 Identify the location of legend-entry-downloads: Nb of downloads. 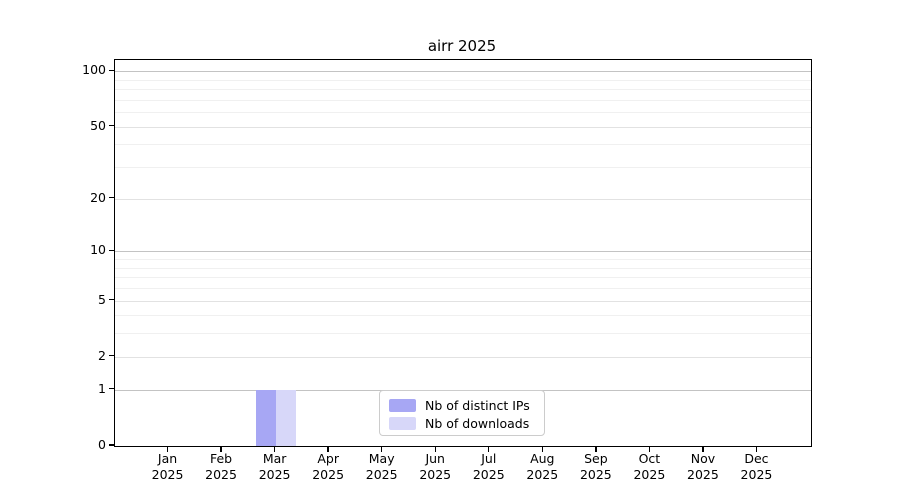
(466, 423).